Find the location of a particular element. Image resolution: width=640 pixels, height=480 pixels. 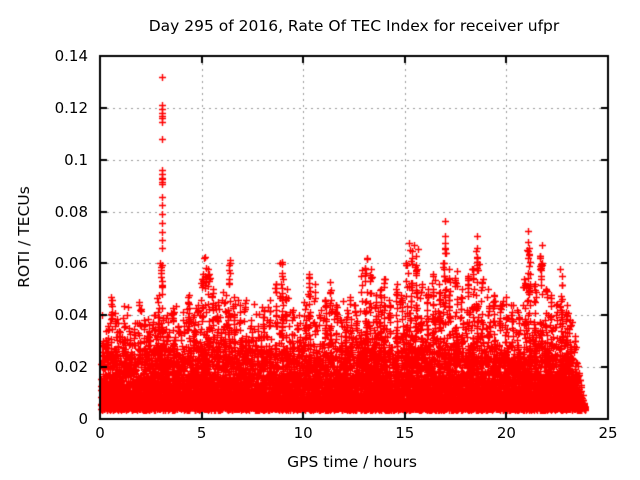

x-tick-label: 15 is located at coordinates (405, 433).